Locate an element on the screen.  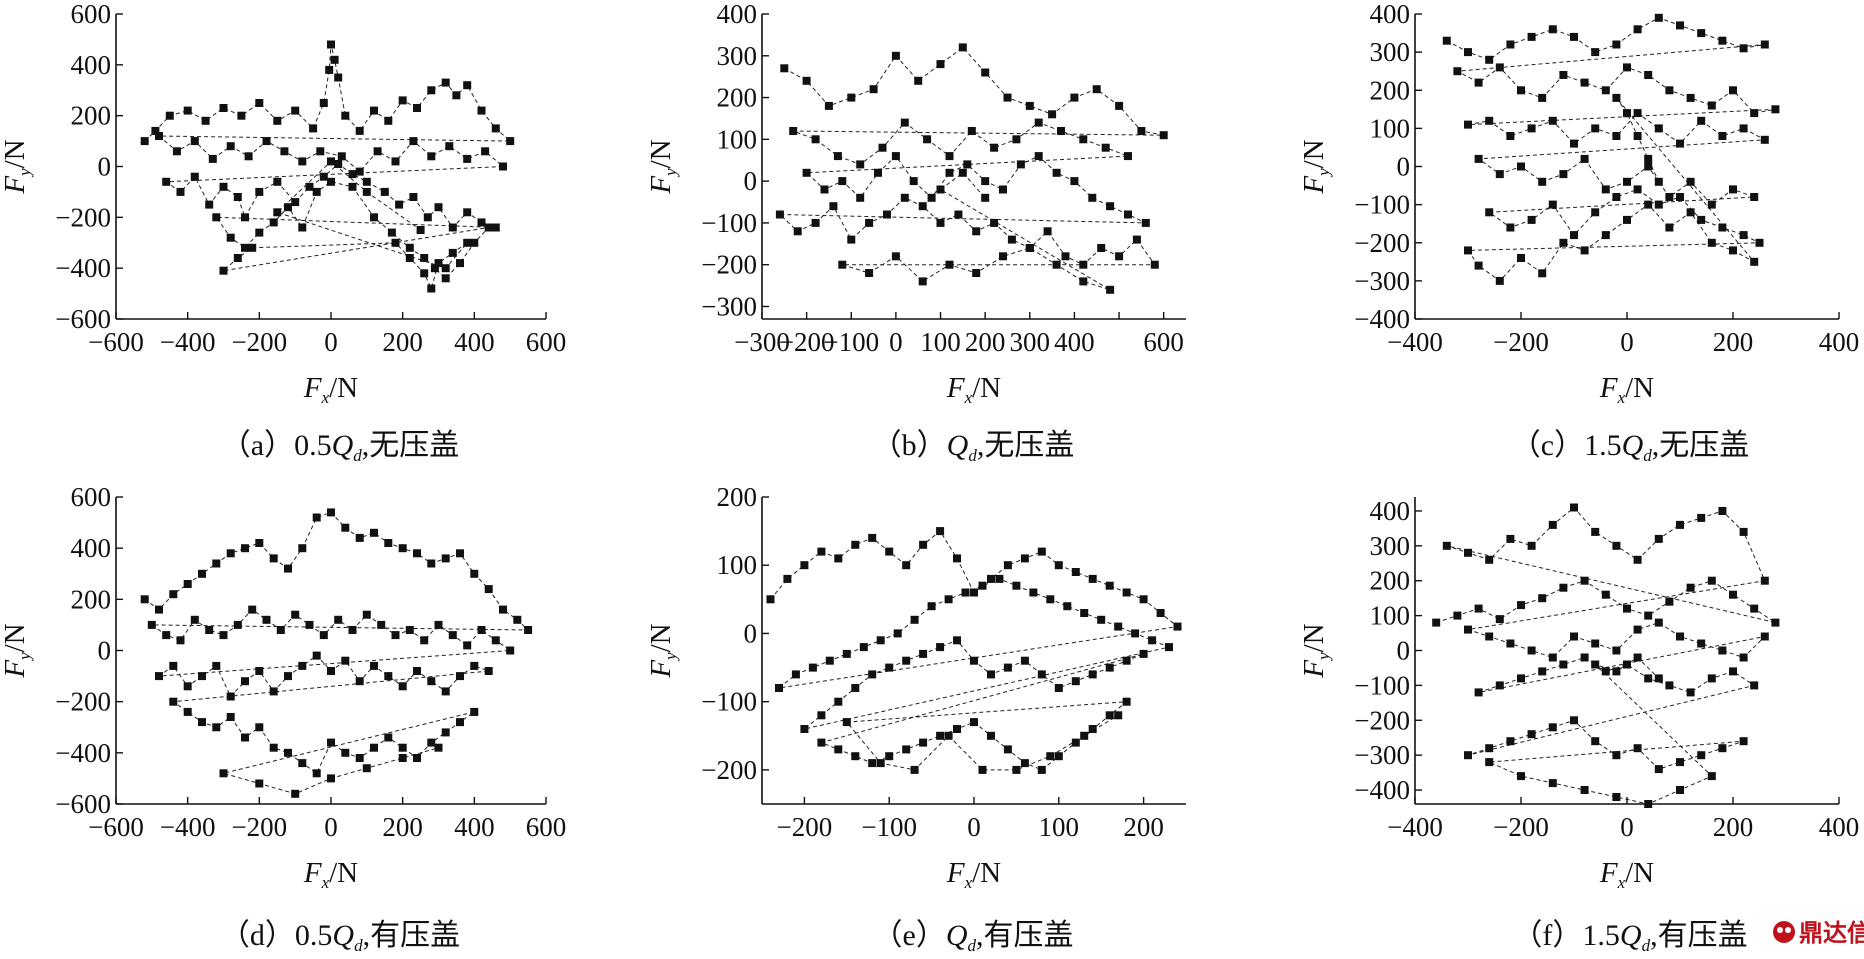
y-tick-label: −100 is located at coordinates (729, 702).